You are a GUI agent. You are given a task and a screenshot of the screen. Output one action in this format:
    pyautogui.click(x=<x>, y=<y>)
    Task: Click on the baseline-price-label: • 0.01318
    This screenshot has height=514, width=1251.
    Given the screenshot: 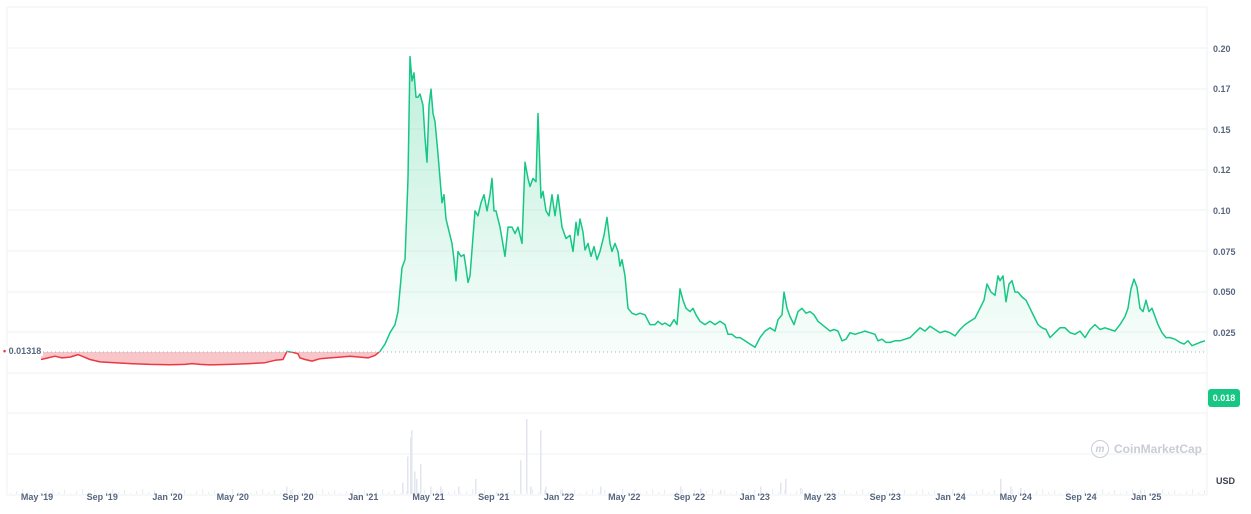 What is the action you would take?
    pyautogui.click(x=23, y=351)
    